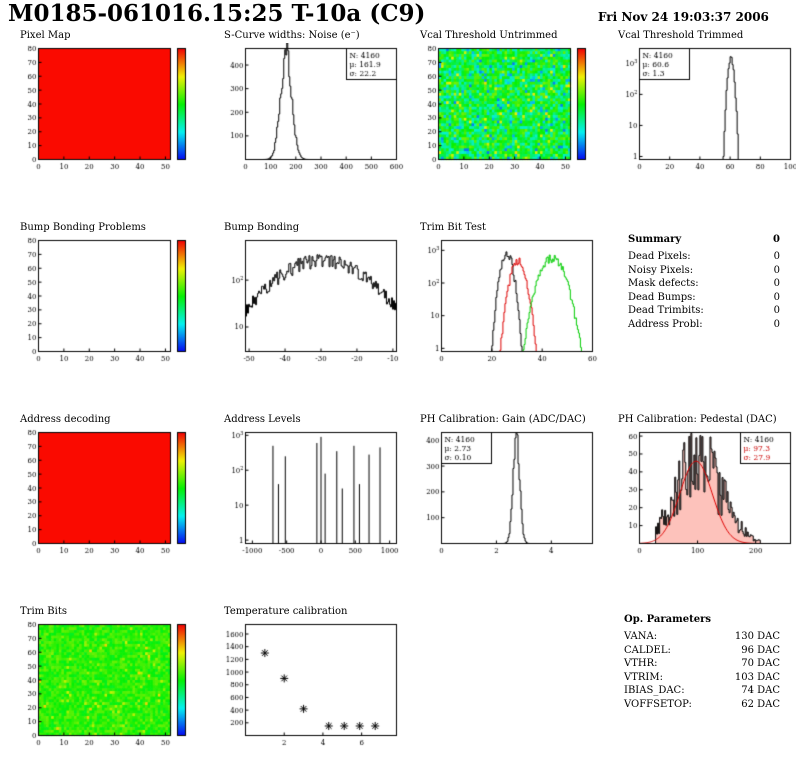 The height and width of the screenshot is (772, 796). What do you see at coordinates (704, 297) in the screenshot?
I see `summary-row-dead-bumps: Dead Bumps: 0` at bounding box center [704, 297].